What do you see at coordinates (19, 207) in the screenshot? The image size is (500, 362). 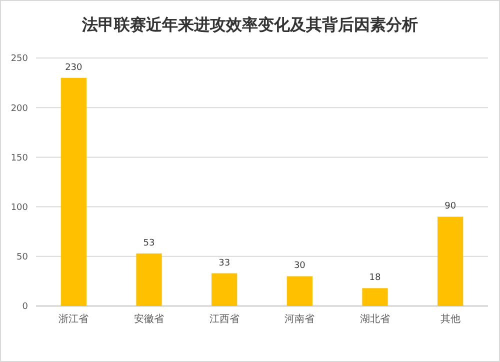 I see `y-tick-label: 100` at bounding box center [19, 207].